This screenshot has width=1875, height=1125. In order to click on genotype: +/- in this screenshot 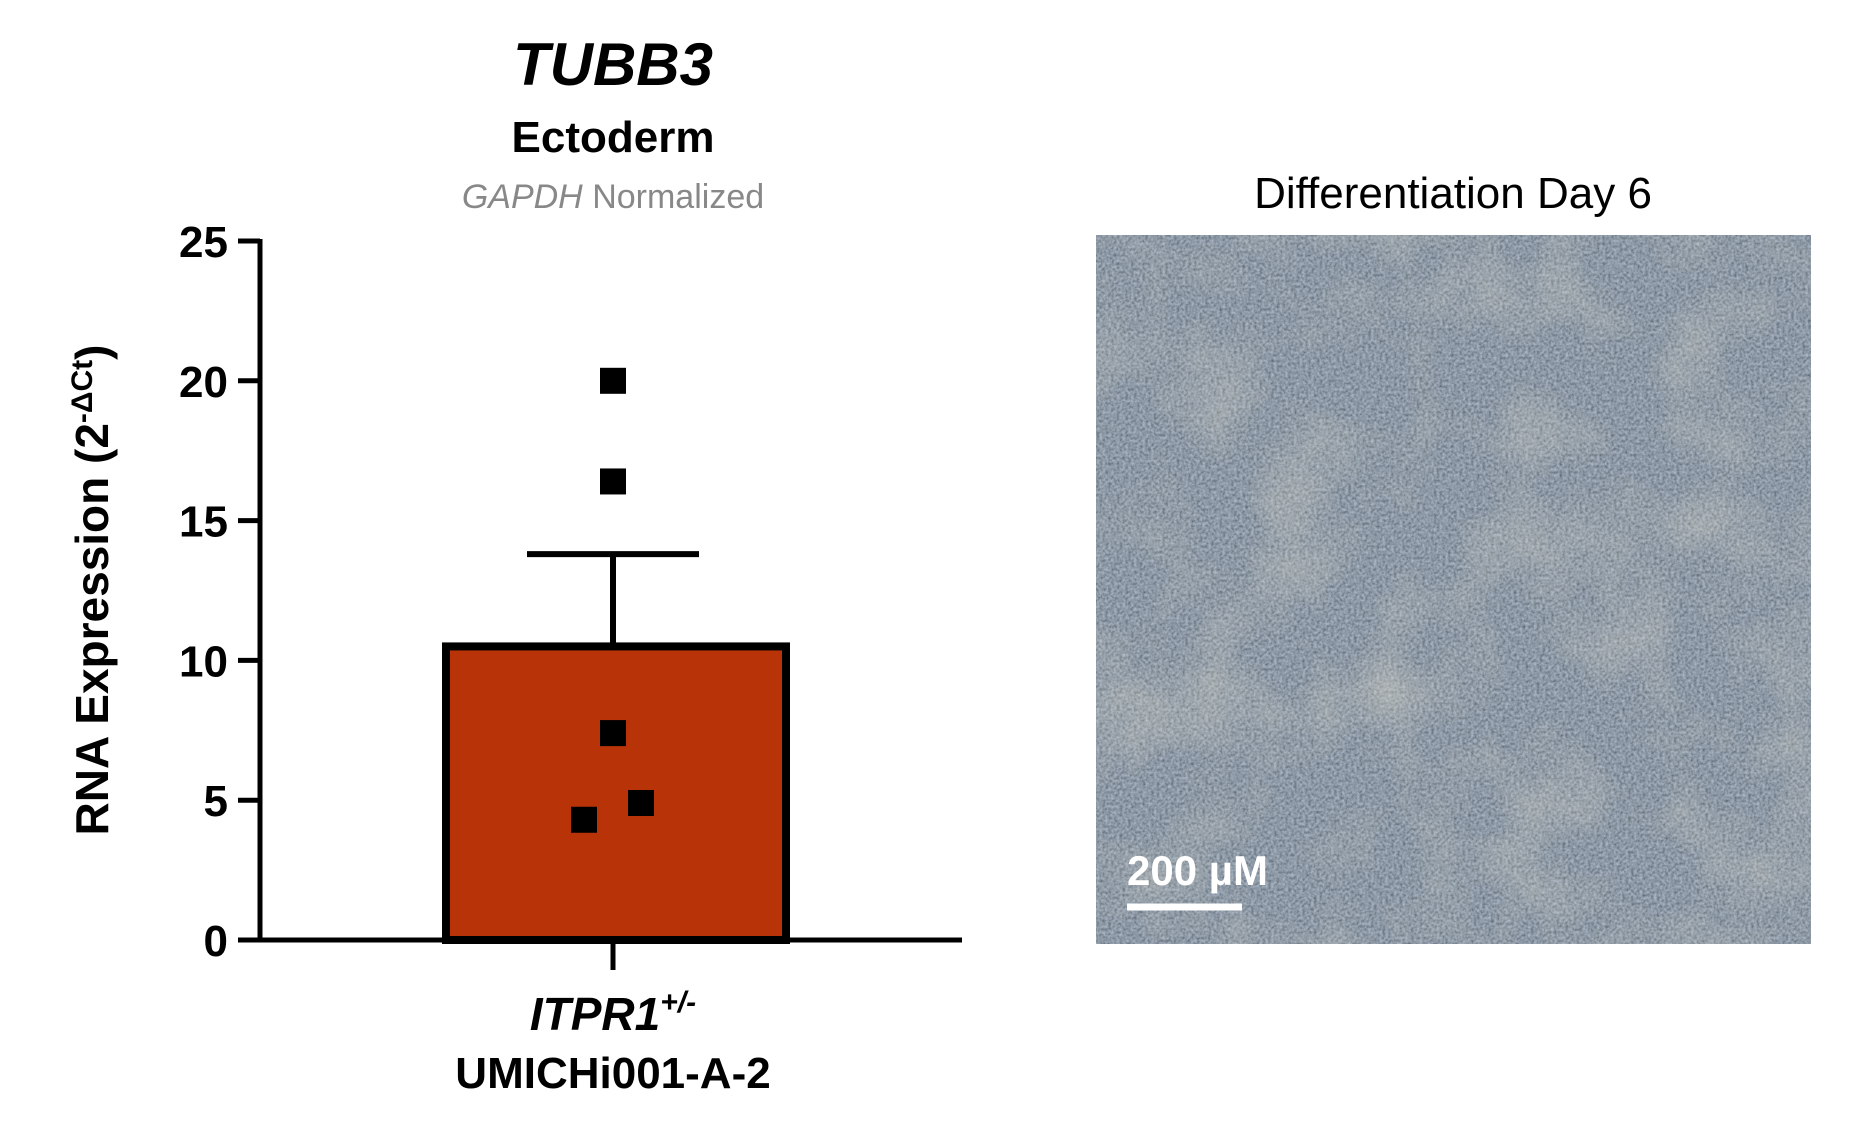, I will do `click(678, 1002)`.